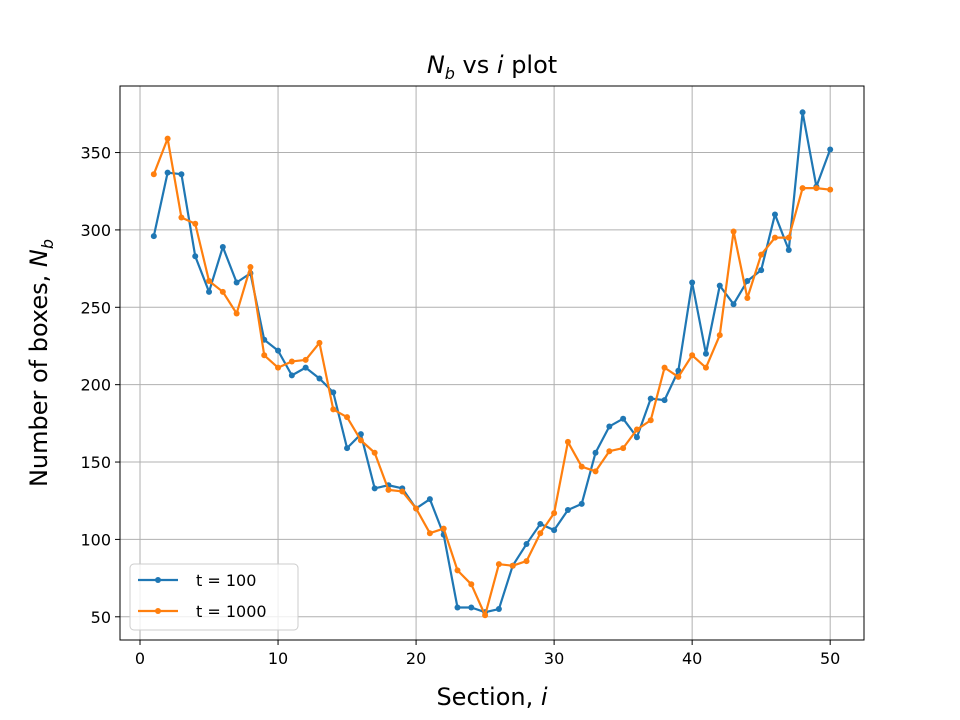 This screenshot has height=720, width=960. I want to click on legend-entry: t = 1000, so click(202, 611).